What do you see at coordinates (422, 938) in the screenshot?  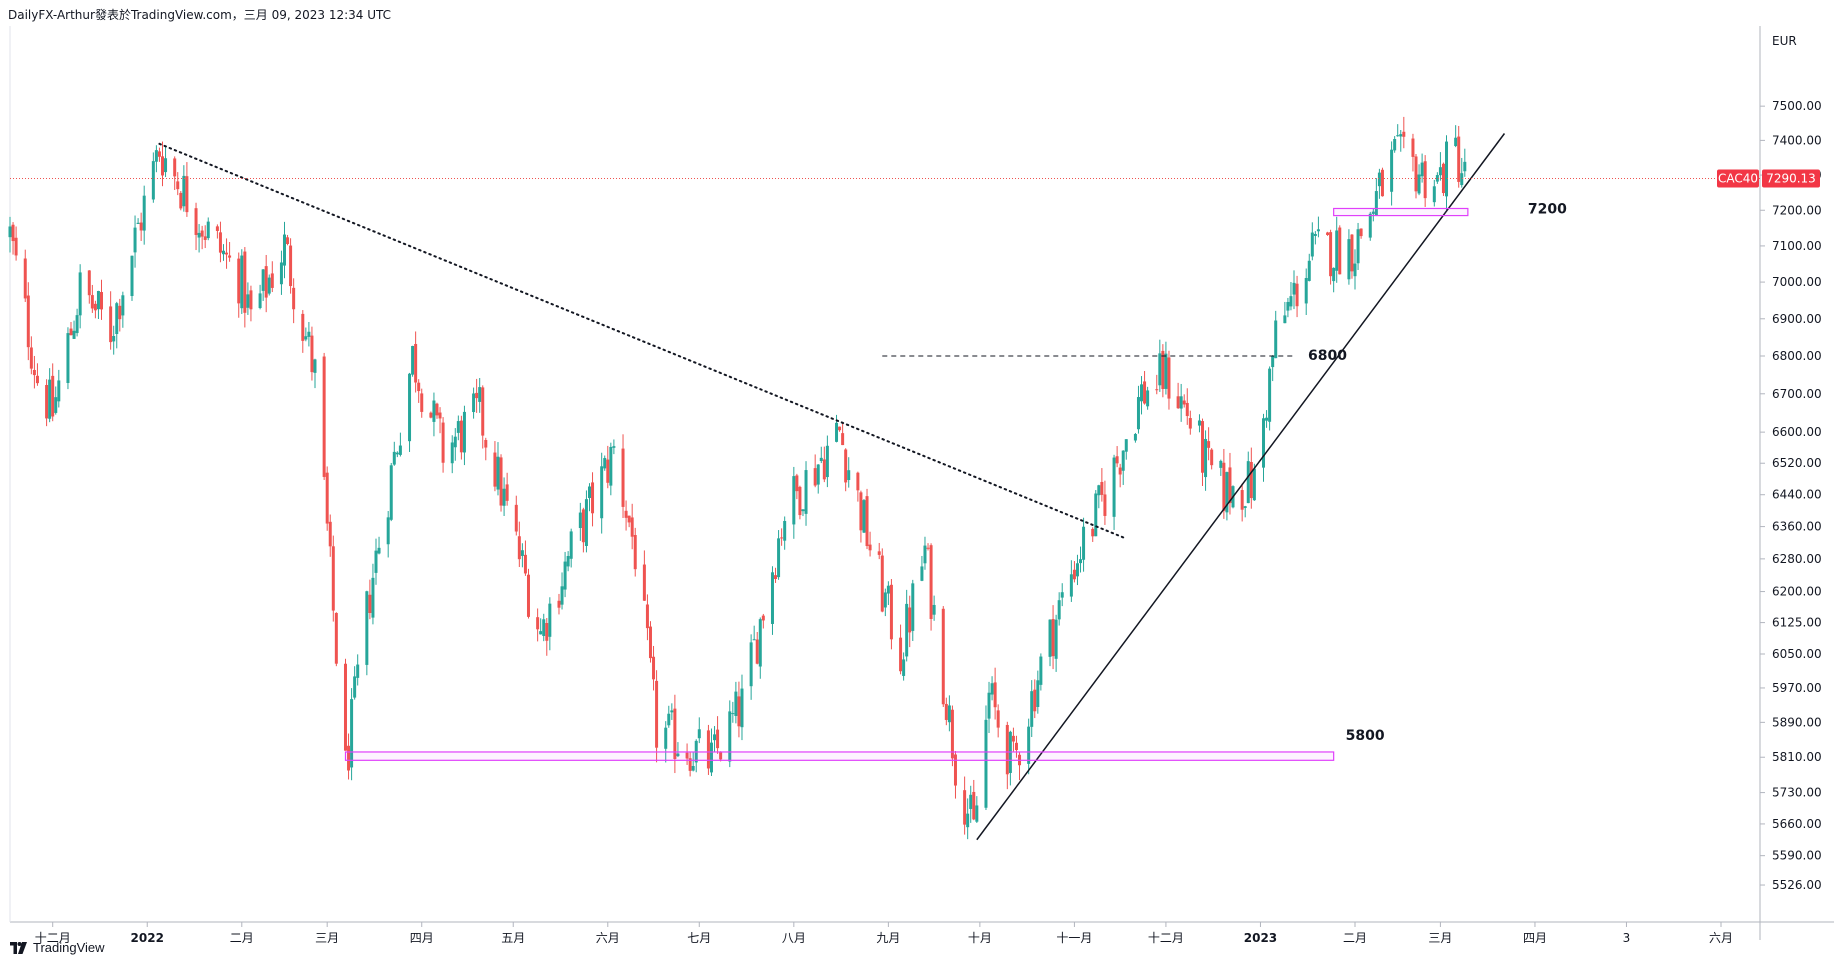 I see `time-tick-label: 四月` at bounding box center [422, 938].